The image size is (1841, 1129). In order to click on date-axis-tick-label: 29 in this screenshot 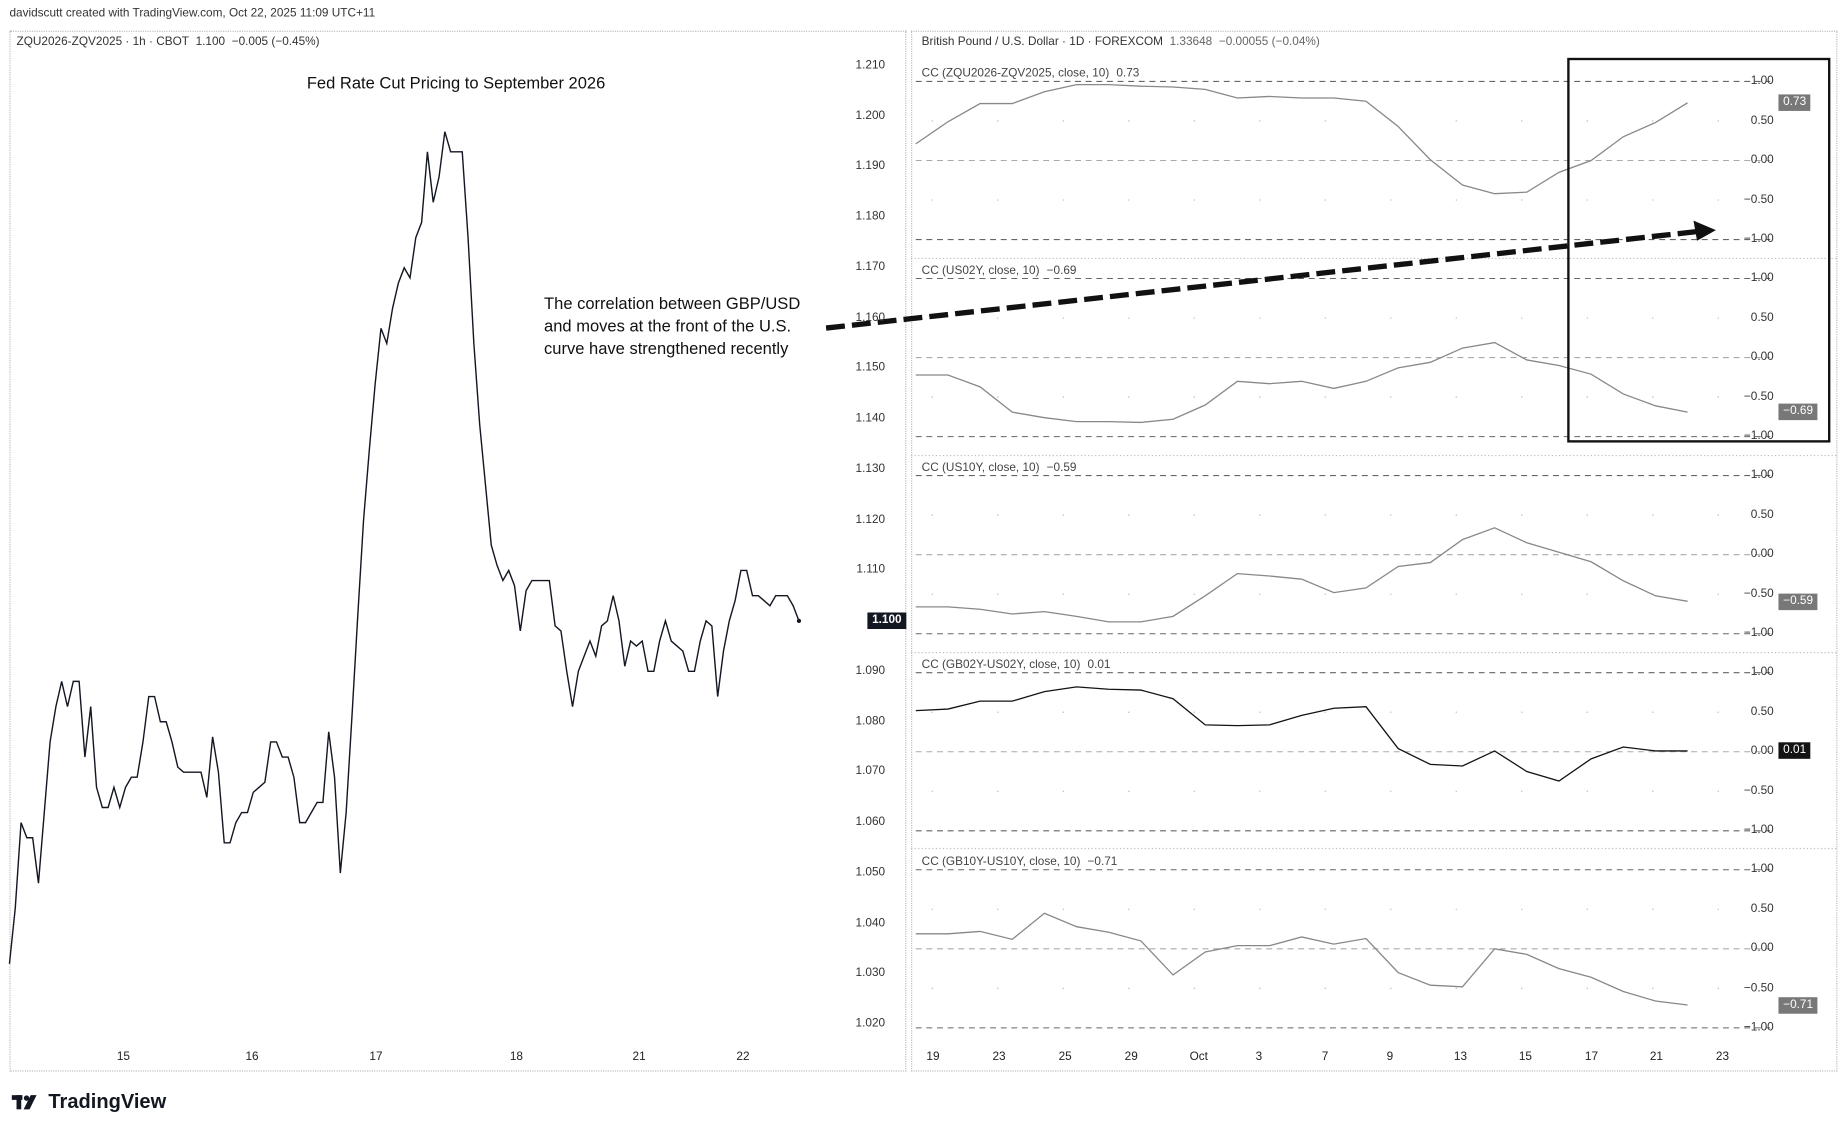, I will do `click(1131, 1057)`.